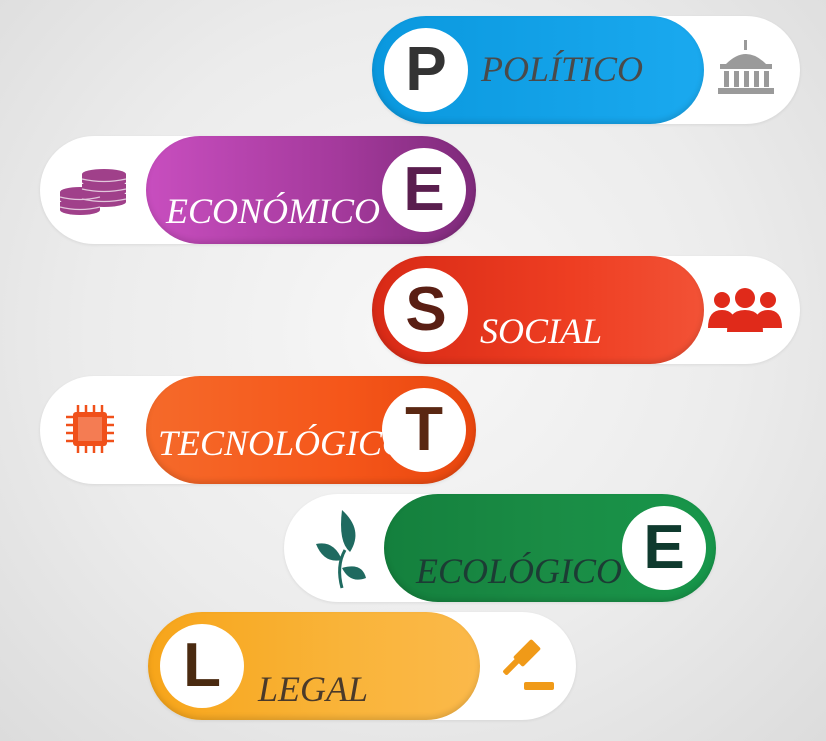  What do you see at coordinates (340, 550) in the screenshot?
I see `leaf-plant-icon` at bounding box center [340, 550].